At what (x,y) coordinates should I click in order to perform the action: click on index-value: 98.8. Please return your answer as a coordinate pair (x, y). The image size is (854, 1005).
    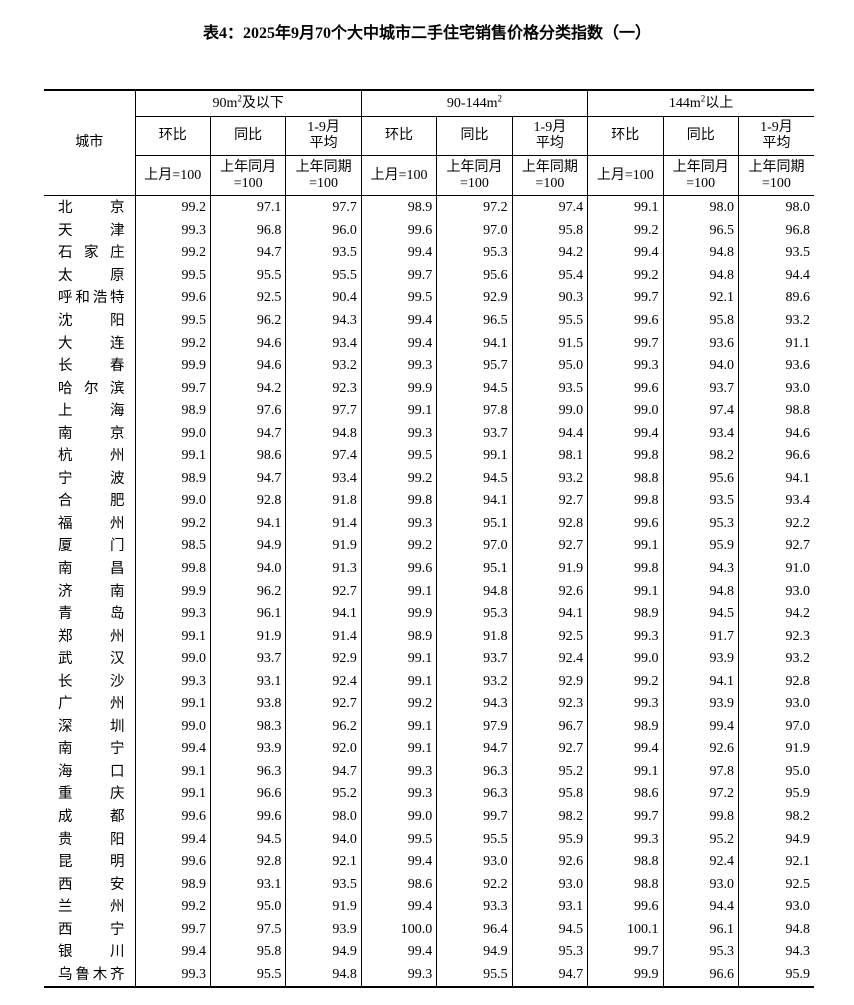
    Looking at the image, I should click on (625, 884).